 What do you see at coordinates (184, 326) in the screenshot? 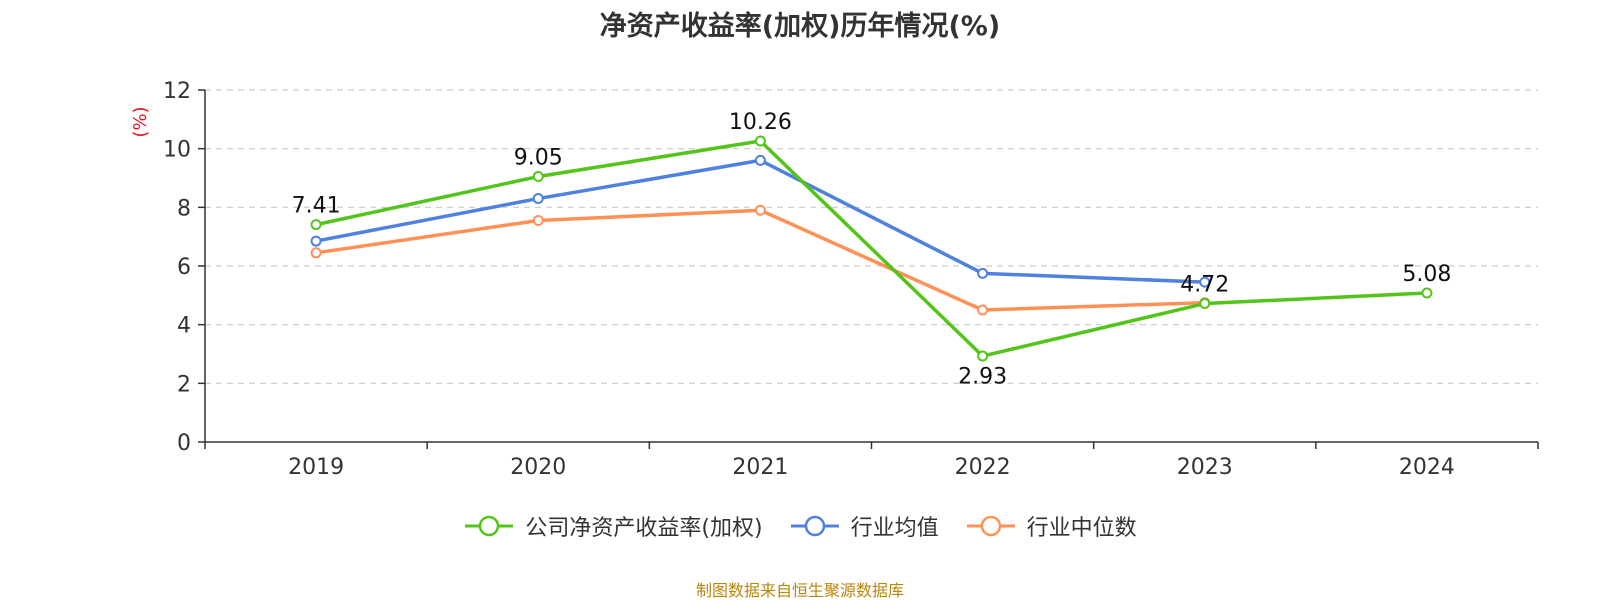
I see `y-tick-label: 4` at bounding box center [184, 326].